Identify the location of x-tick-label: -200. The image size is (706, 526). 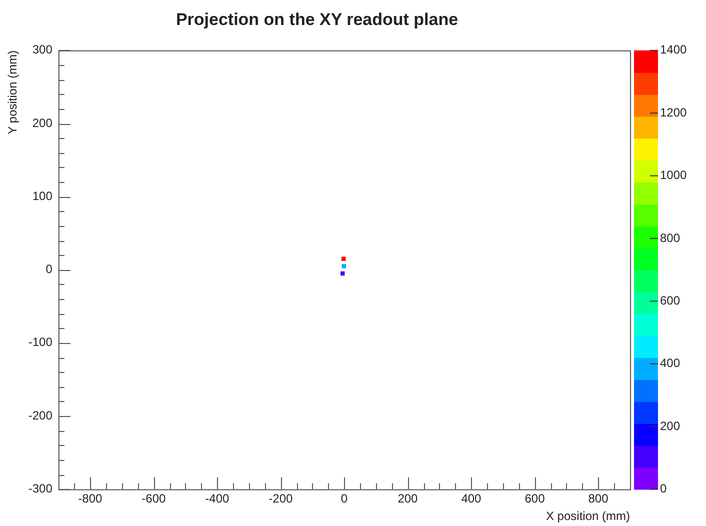
(281, 499).